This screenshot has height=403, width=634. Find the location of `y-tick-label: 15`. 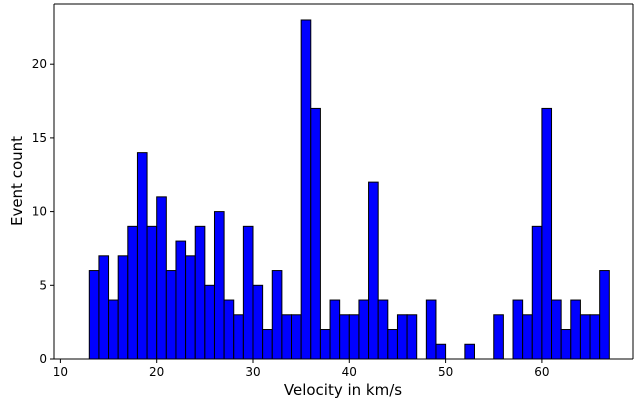

y-tick-label: 15 is located at coordinates (39, 138).